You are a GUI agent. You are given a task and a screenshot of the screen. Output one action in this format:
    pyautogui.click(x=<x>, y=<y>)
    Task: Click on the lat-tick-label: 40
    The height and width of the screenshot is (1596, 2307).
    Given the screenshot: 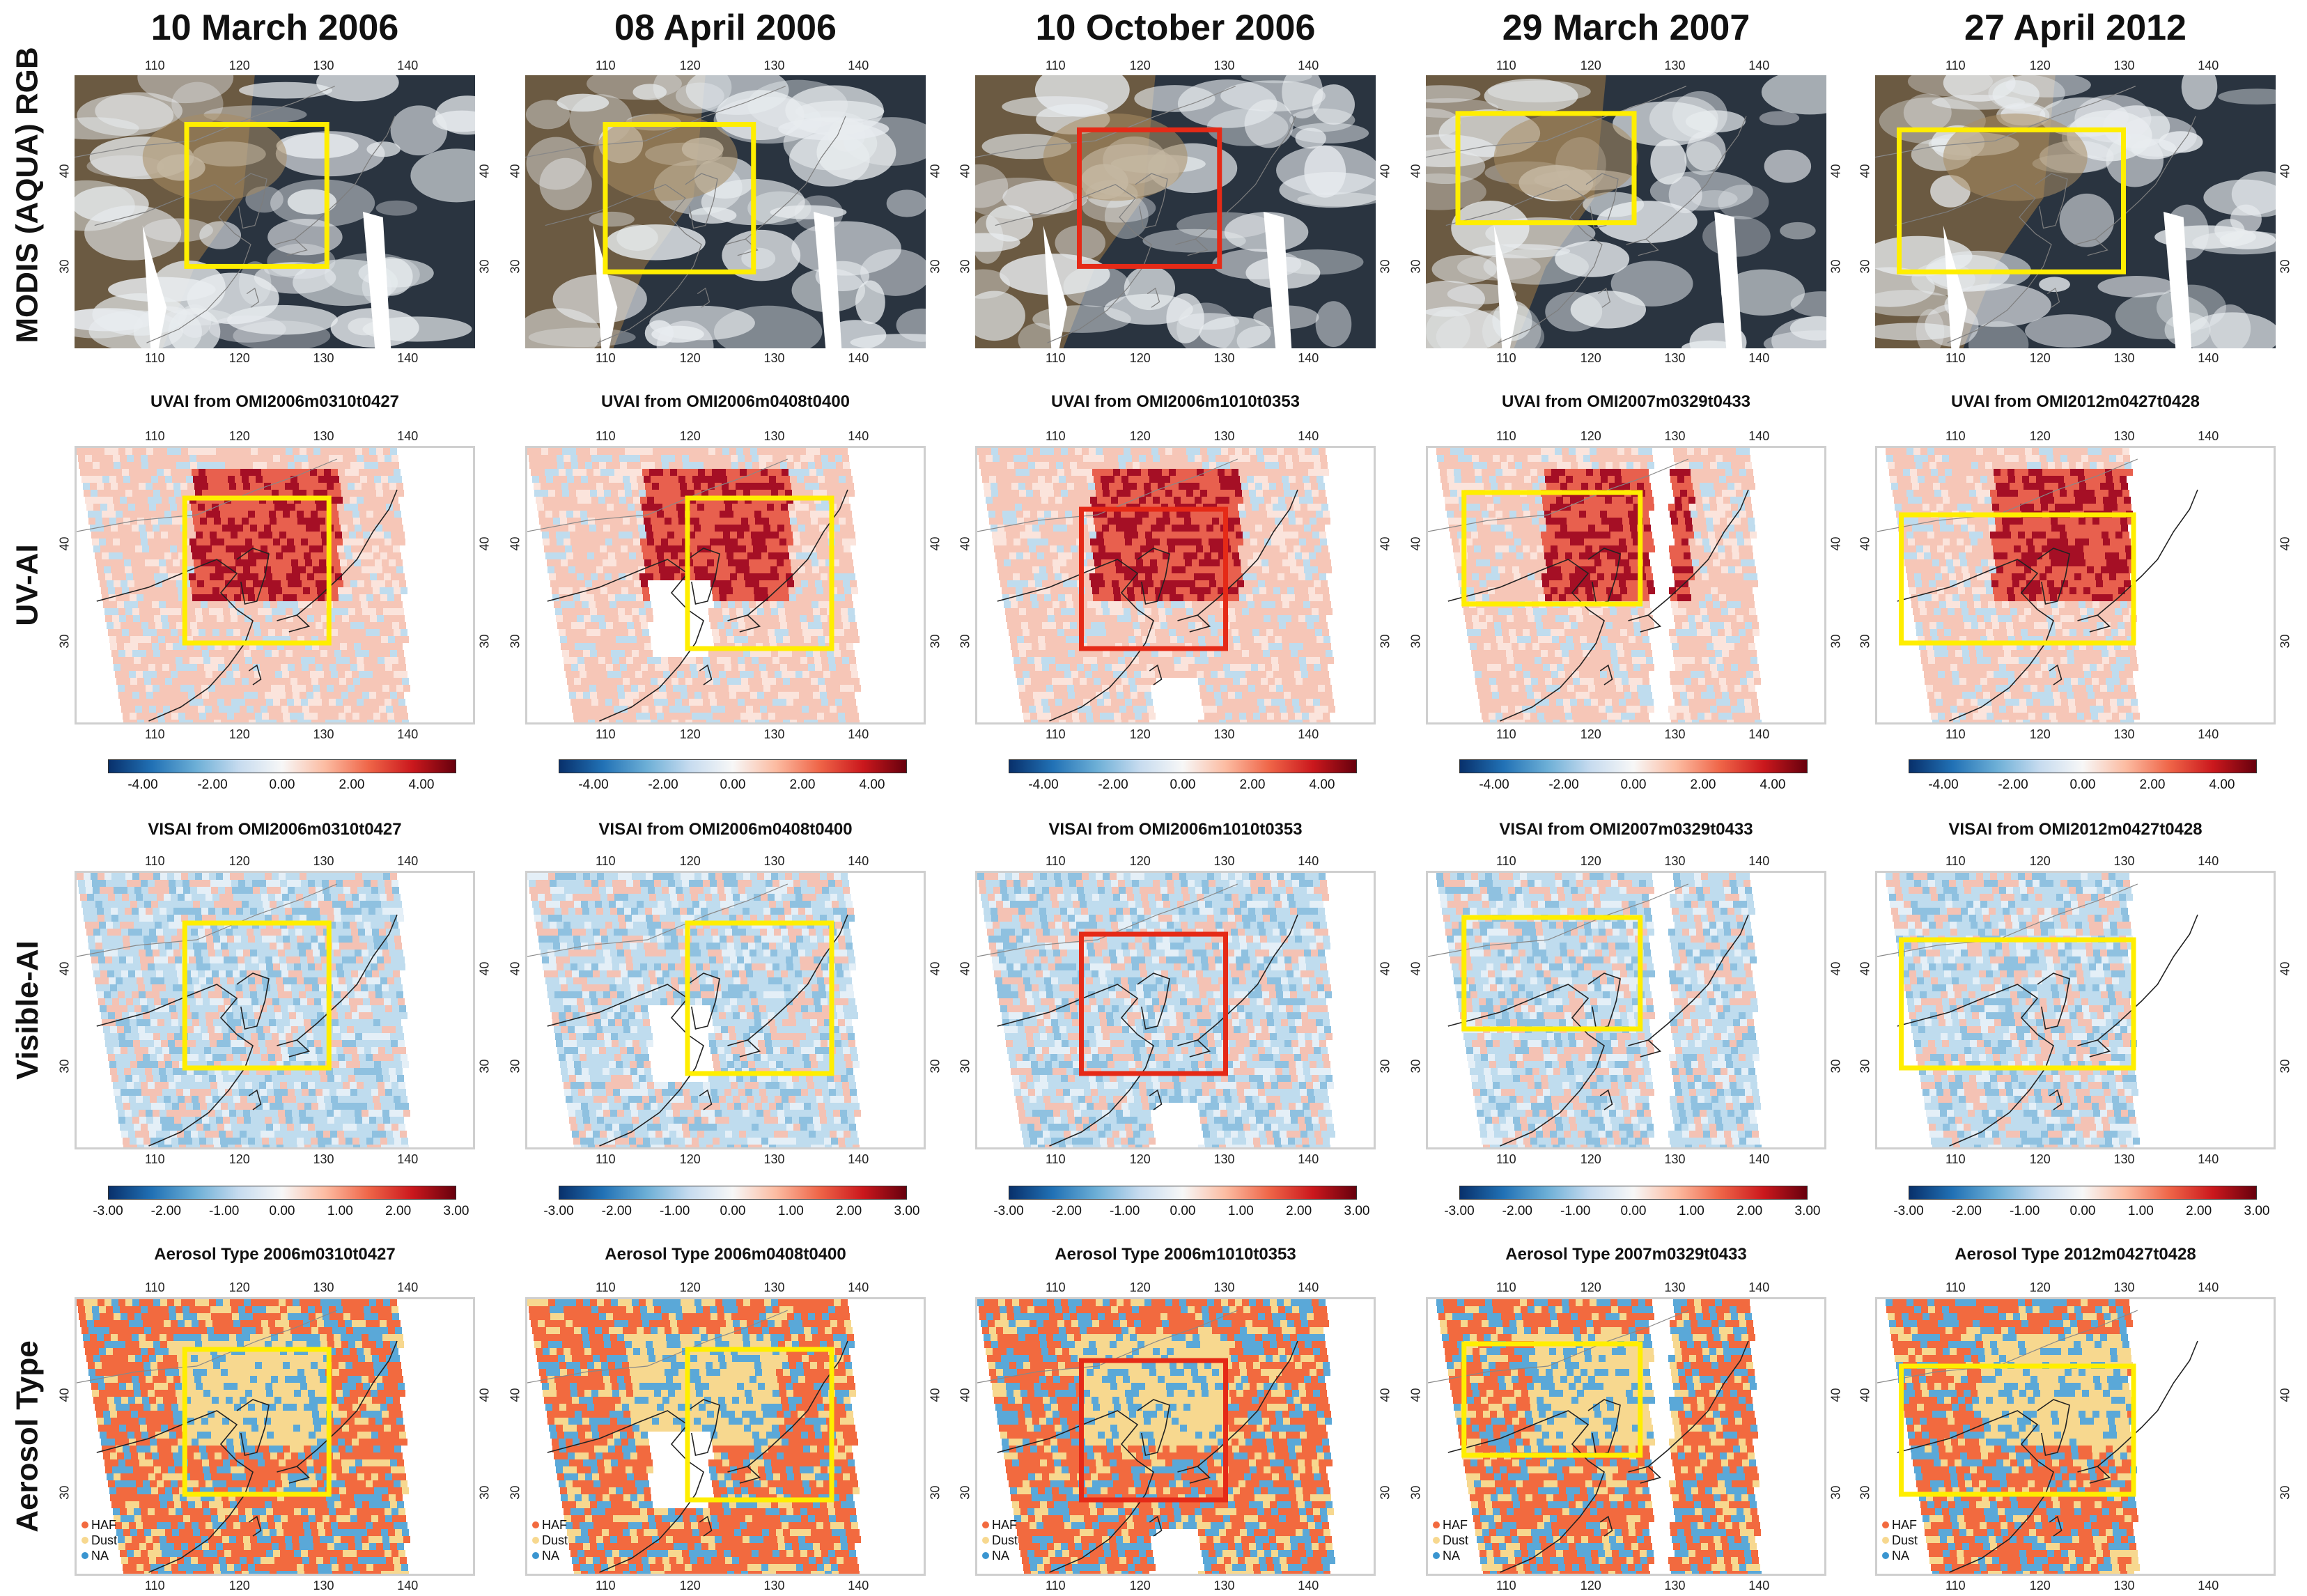 What is the action you would take?
    pyautogui.click(x=1416, y=171)
    